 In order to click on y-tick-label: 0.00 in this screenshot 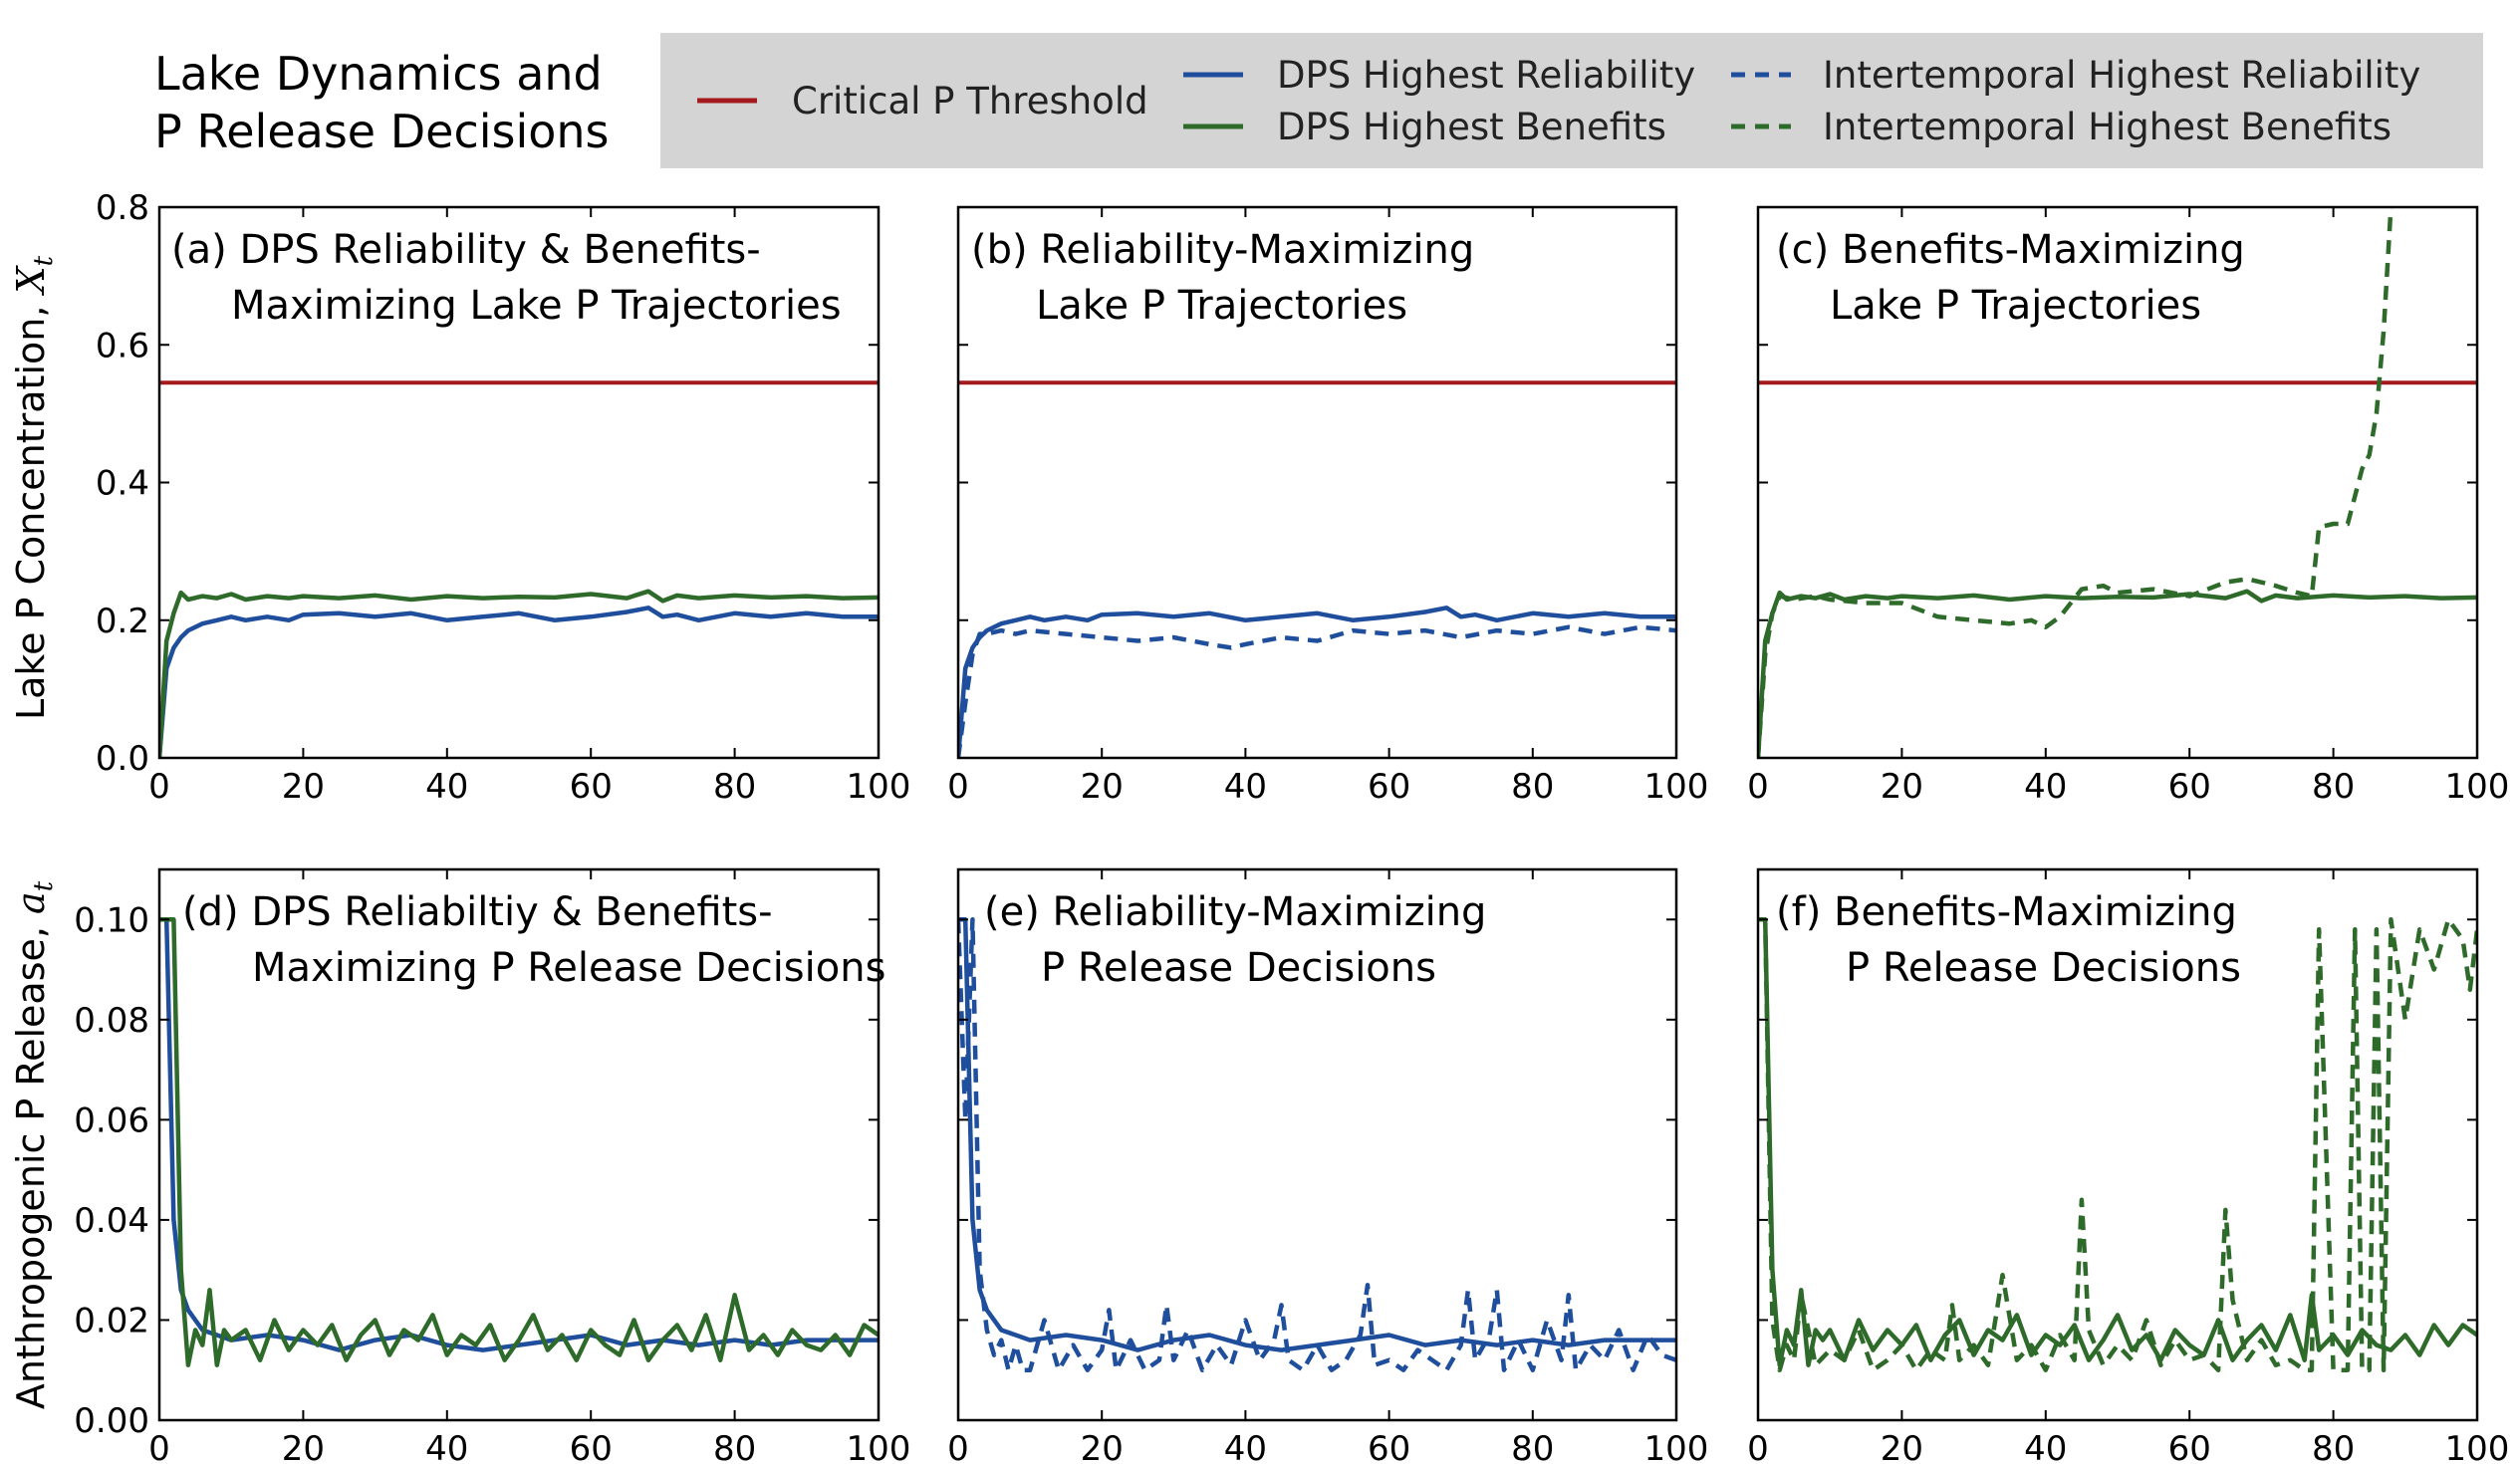, I will do `click(111, 1421)`.